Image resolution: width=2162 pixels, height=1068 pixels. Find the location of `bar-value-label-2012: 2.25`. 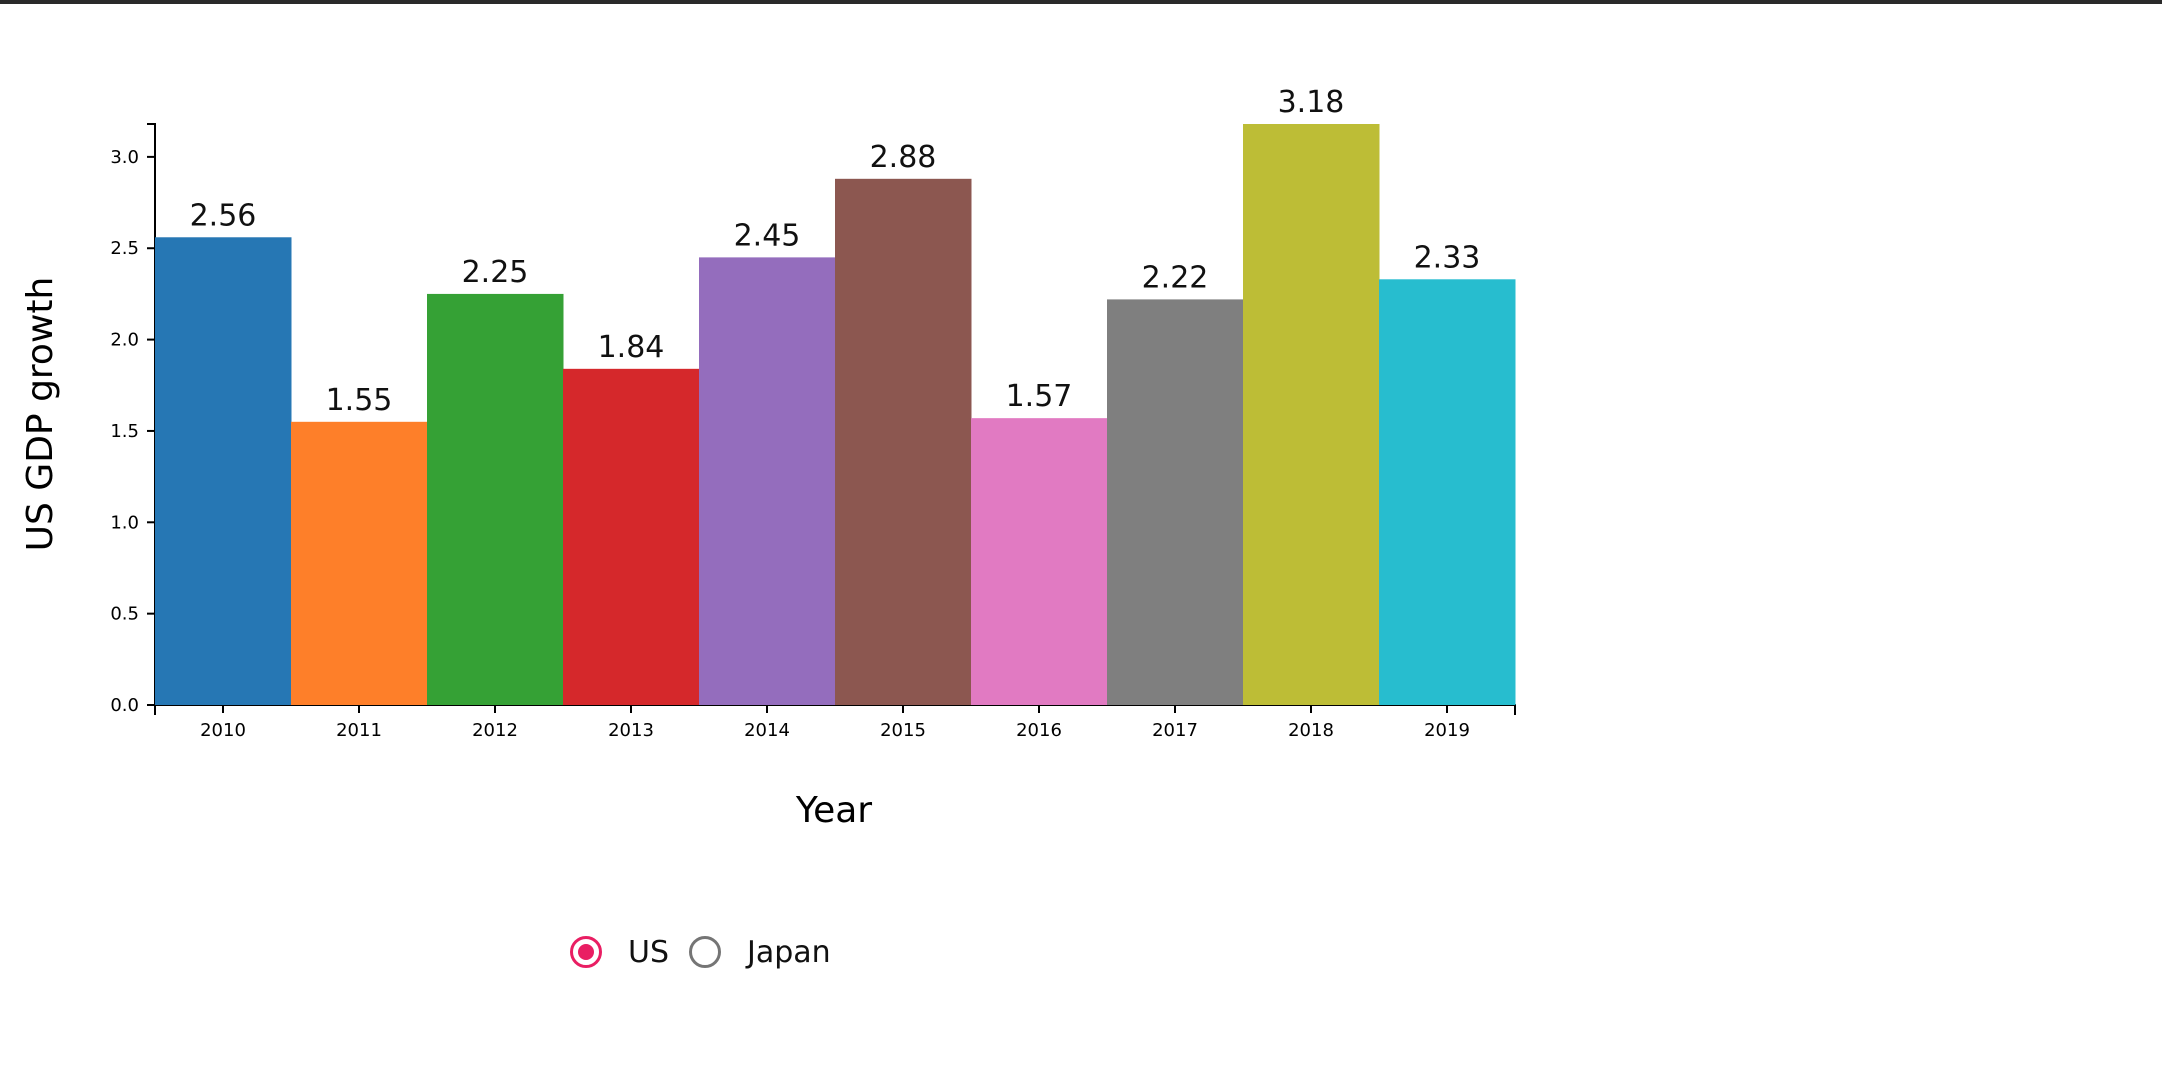

bar-value-label-2012: 2.25 is located at coordinates (495, 272).